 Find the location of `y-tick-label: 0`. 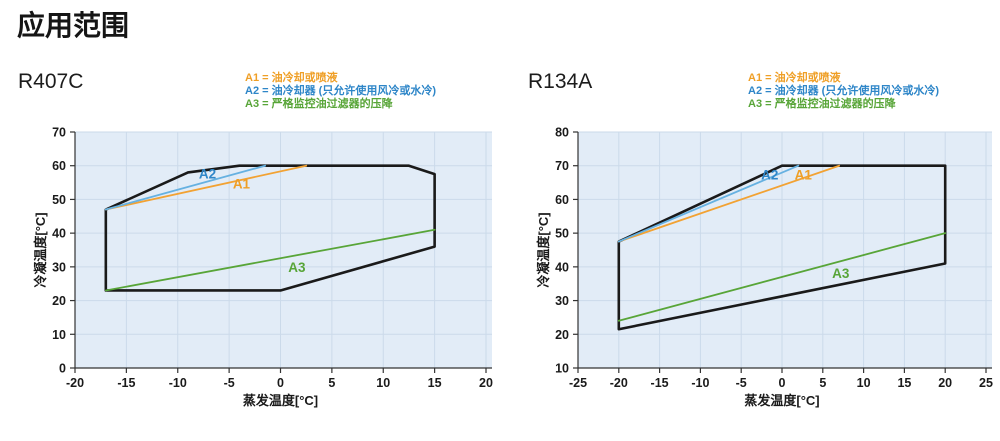

y-tick-label: 0 is located at coordinates (62, 369).